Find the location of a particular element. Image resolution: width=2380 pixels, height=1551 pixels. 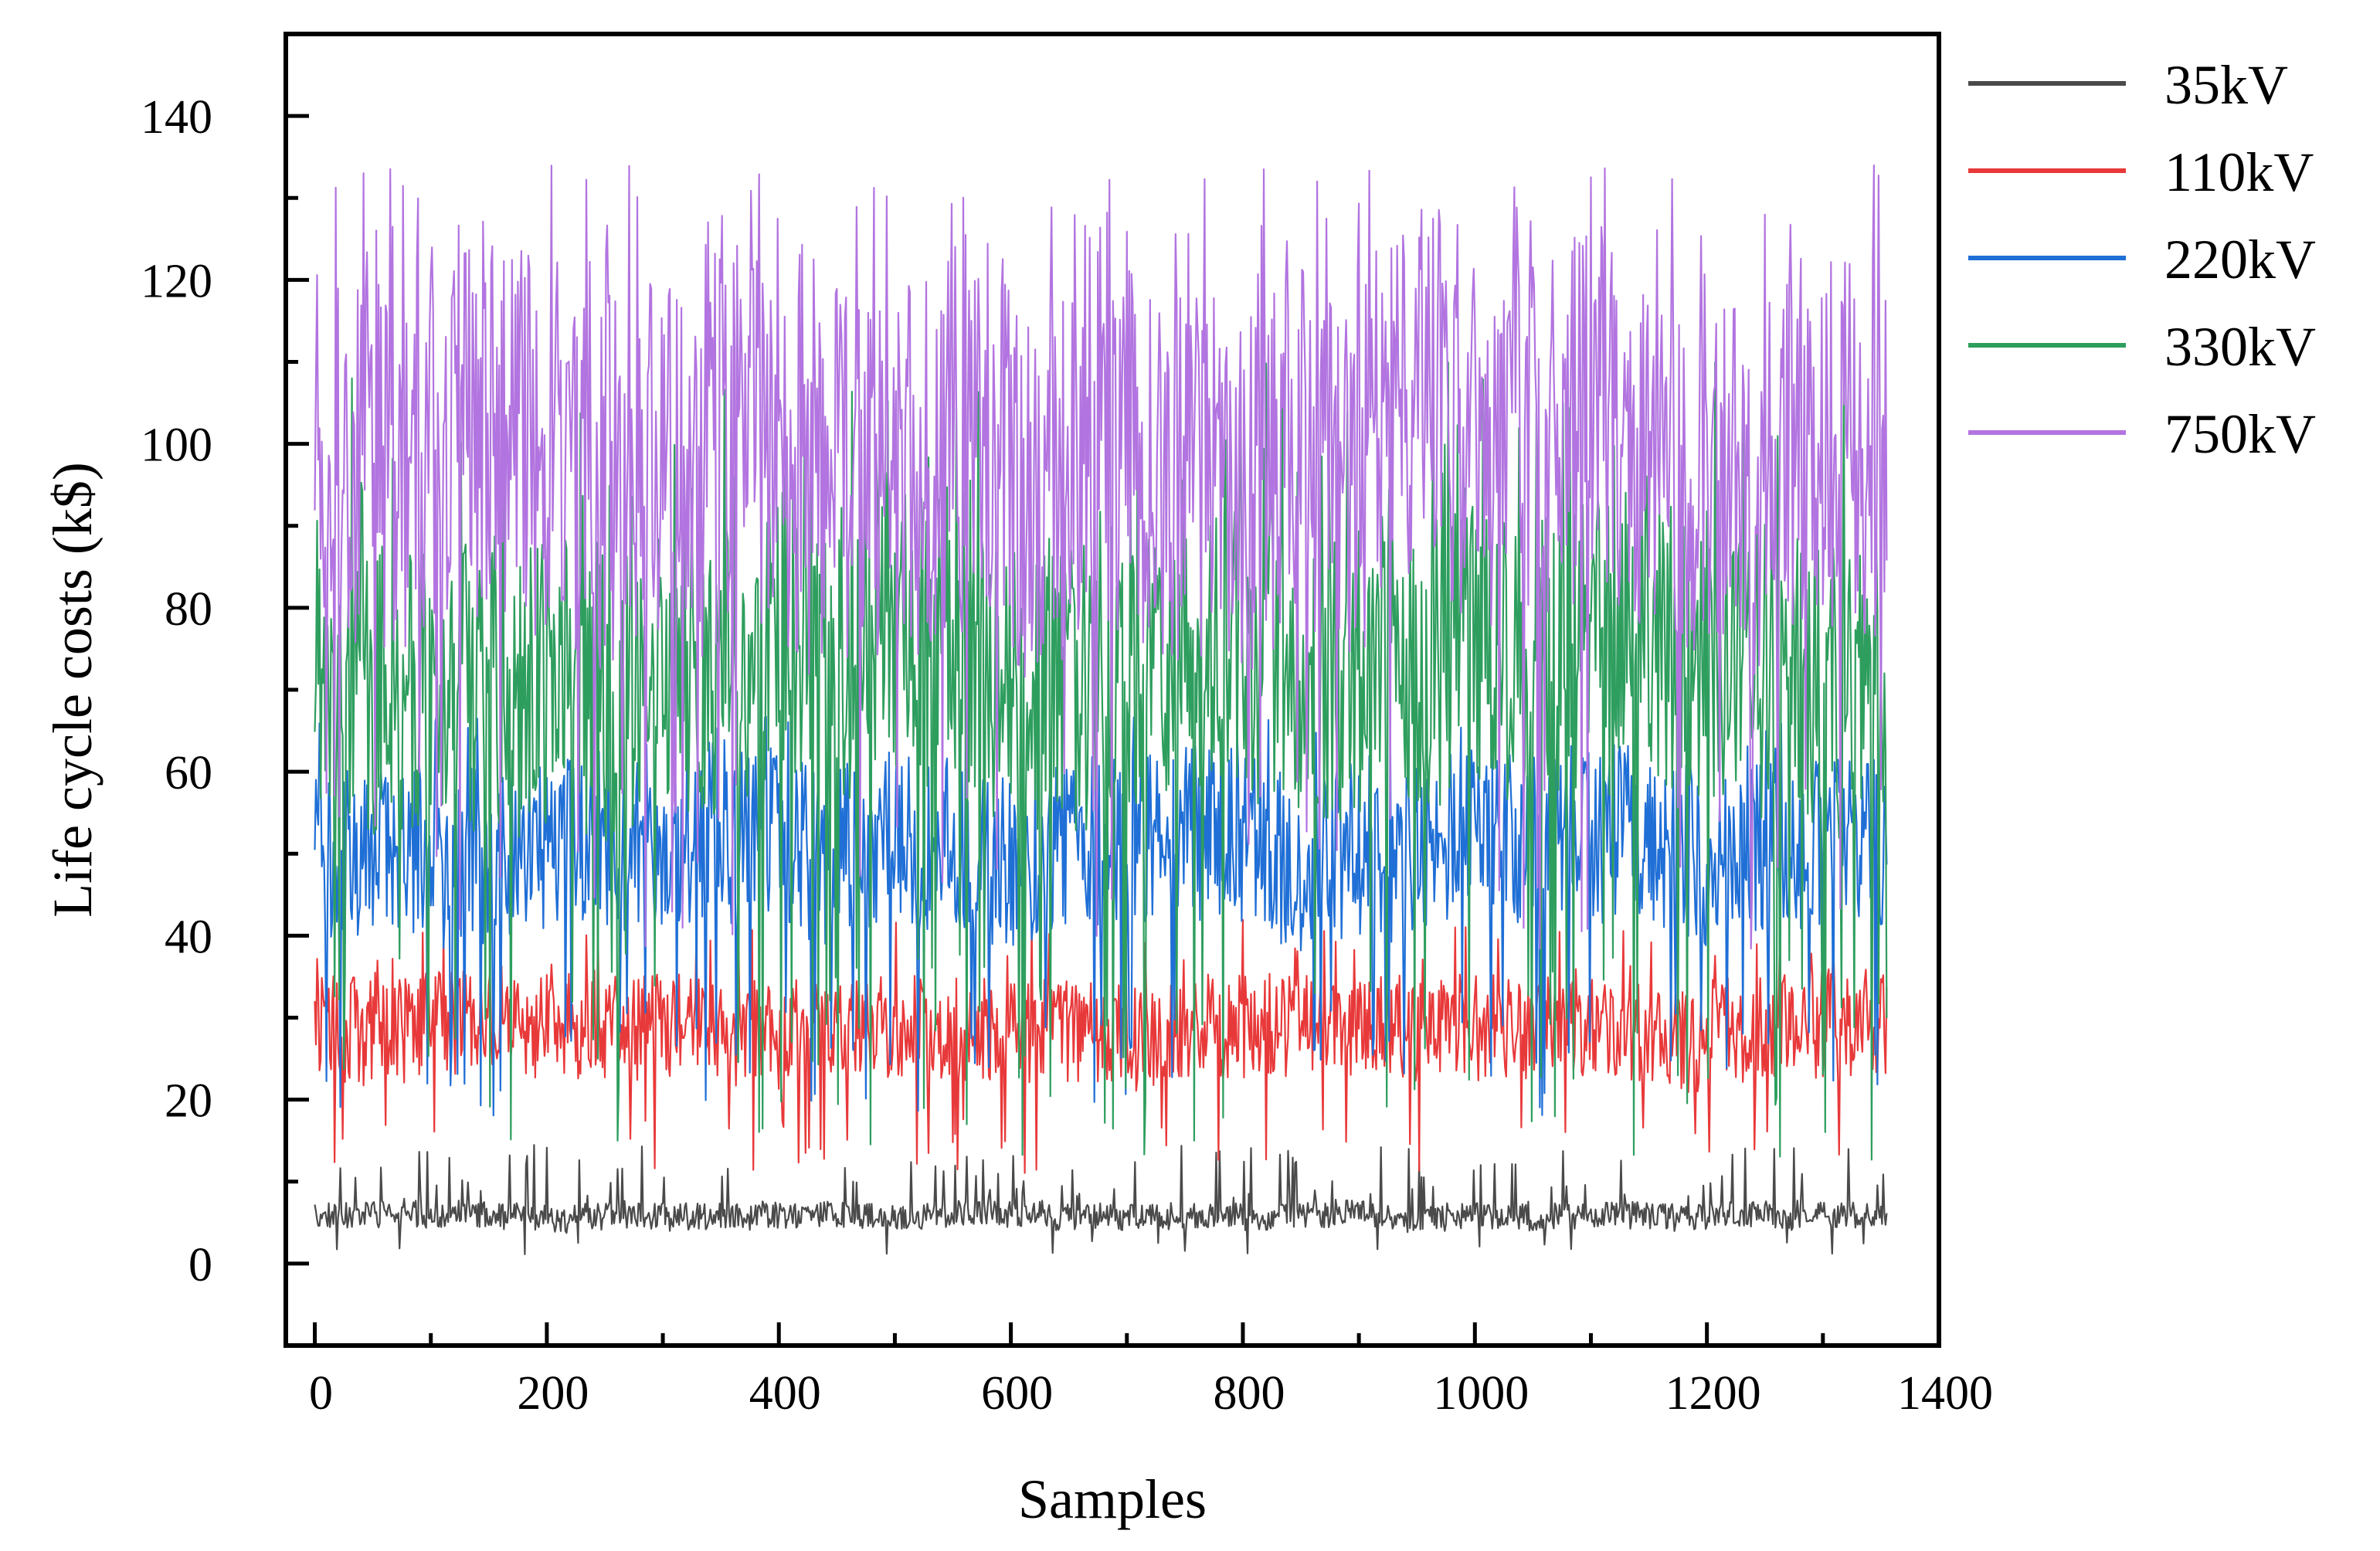

x-tick-label: 1400 is located at coordinates (1945, 1393).